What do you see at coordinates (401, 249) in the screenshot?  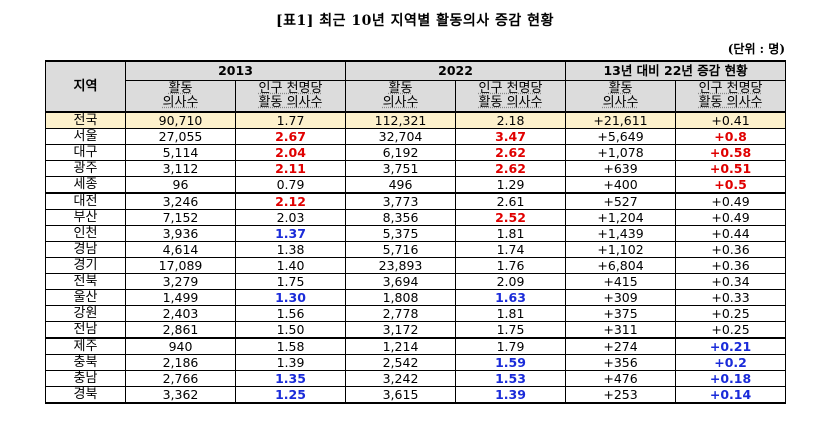 I see `value-cell: 5,716` at bounding box center [401, 249].